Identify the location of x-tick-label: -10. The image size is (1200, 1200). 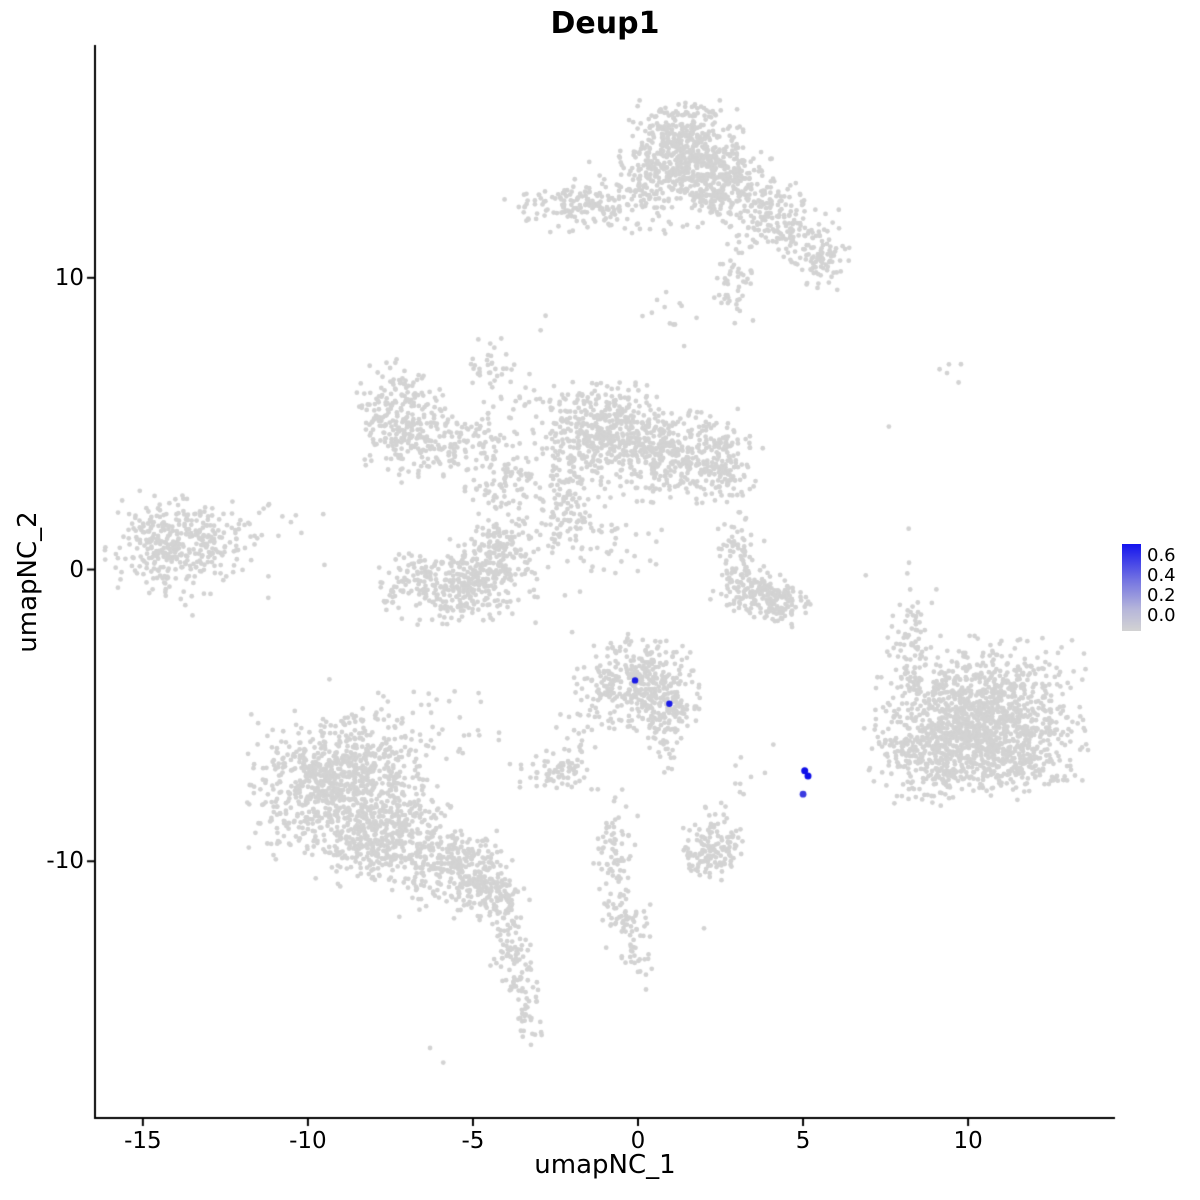
(308, 1141).